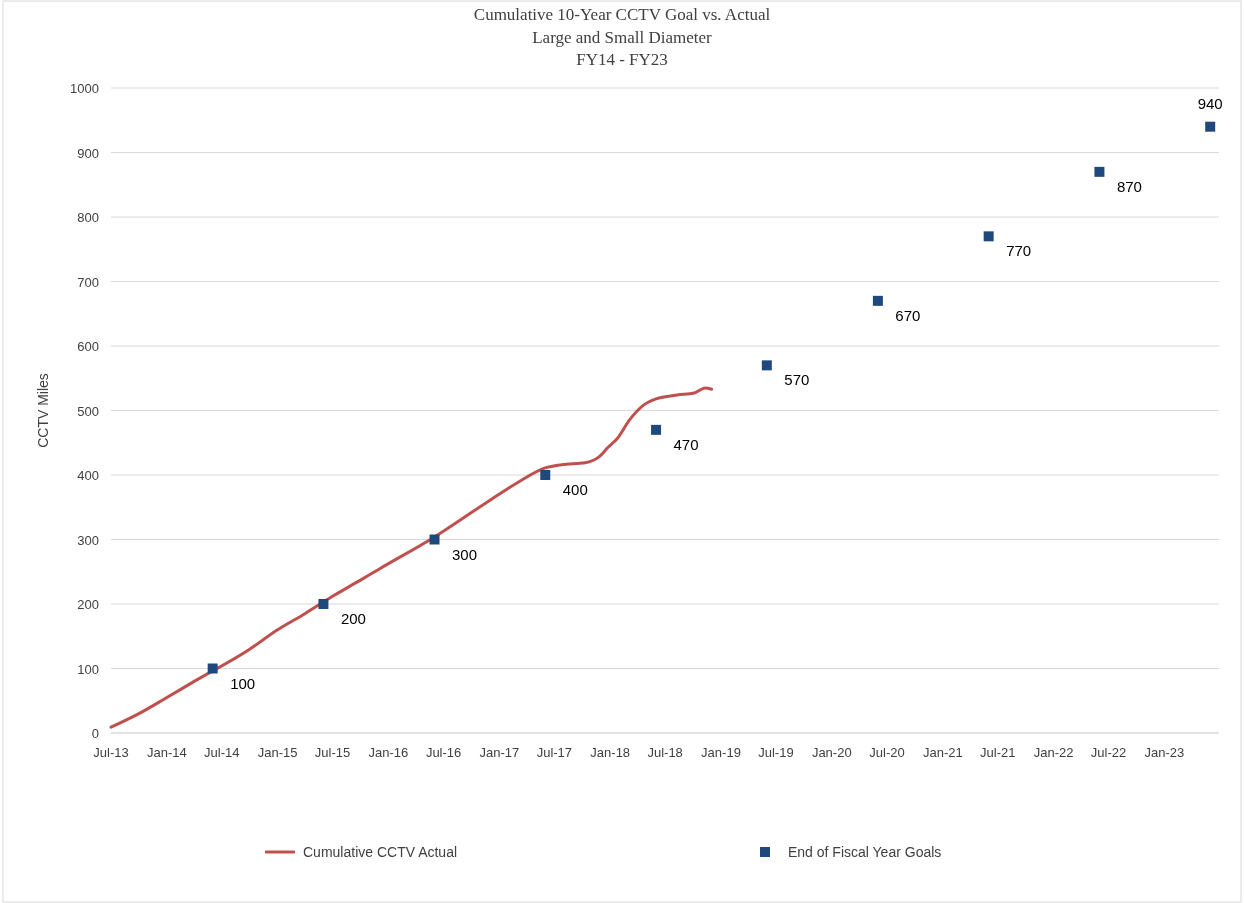 Image resolution: width=1244 pixels, height=903 pixels. I want to click on chart-title: Cumulative 10-Year CCTV Goal vs. Actual, so click(622, 14).